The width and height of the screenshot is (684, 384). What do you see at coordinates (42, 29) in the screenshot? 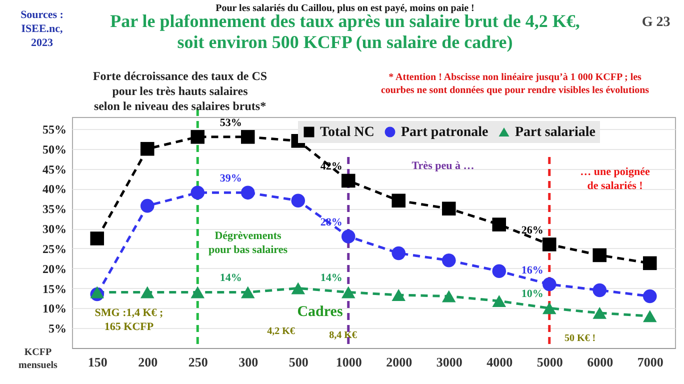
I see `source-note: Sources : ISEE.nc, 2023` at bounding box center [42, 29].